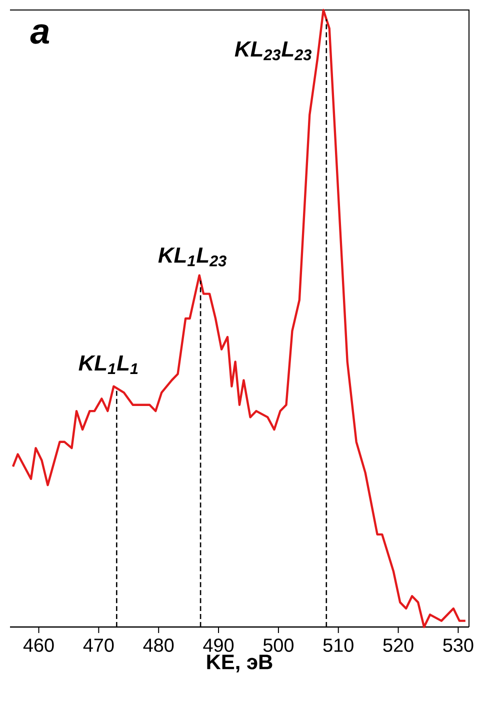 The image size is (477, 712). I want to click on x-tick-label: 500, so click(278, 645).